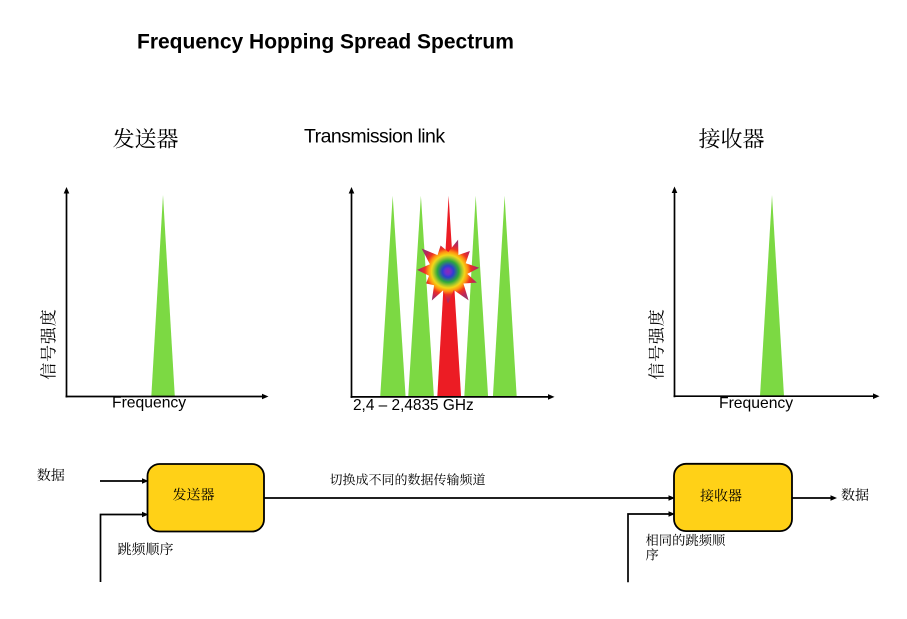 This screenshot has height=619, width=907. I want to click on svg-text: Transmission link, so click(374, 137).